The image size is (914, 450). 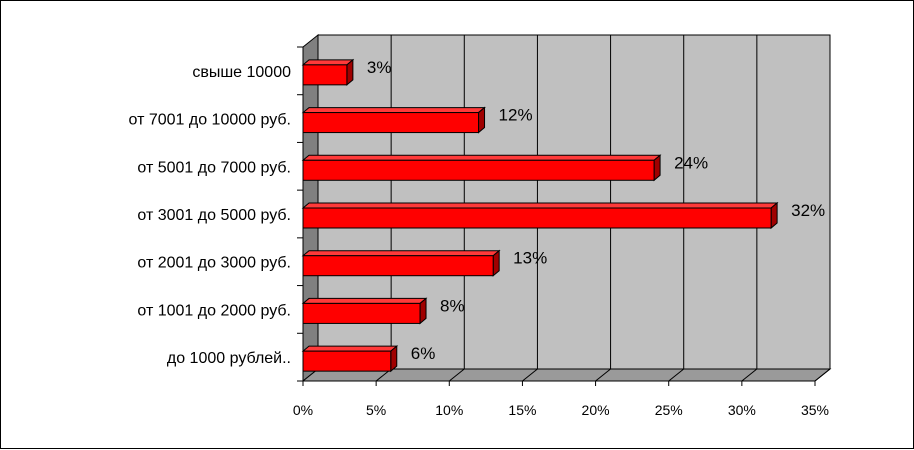 What do you see at coordinates (214, 215) in the screenshot?
I see `category-label: от 3001 до 5000 руб.` at bounding box center [214, 215].